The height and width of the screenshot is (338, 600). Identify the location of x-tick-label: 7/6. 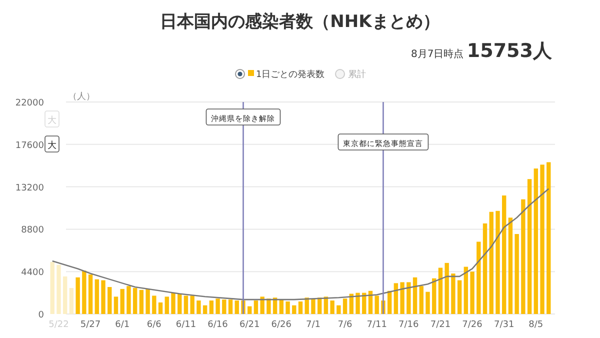
(345, 325).